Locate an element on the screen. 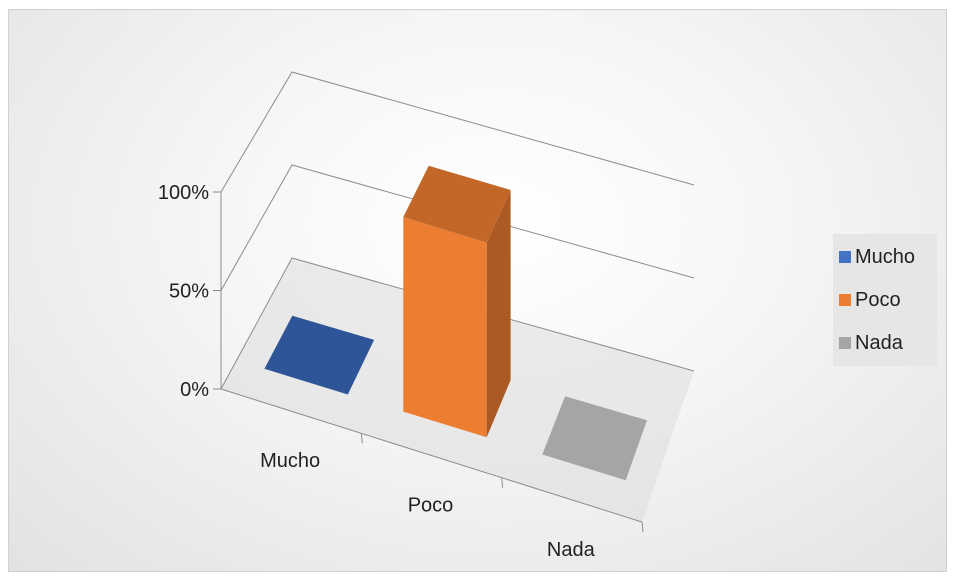 Image resolution: width=955 pixels, height=581 pixels. legend-label-mucho: Mucho is located at coordinates (885, 256).